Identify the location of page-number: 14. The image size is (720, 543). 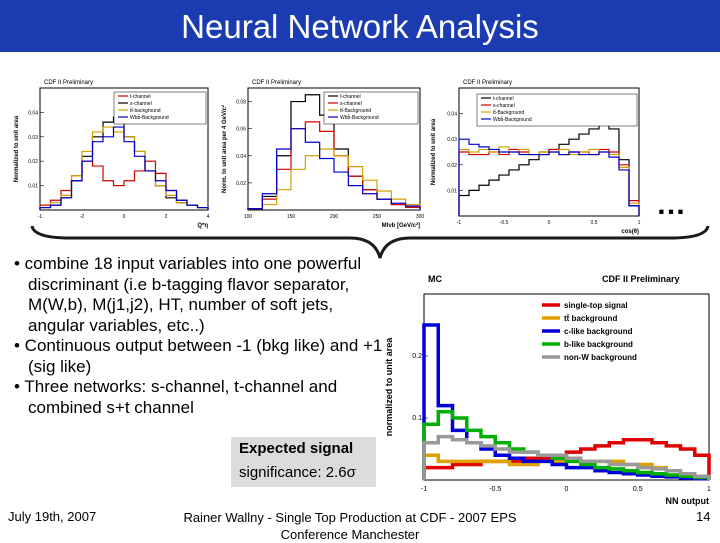
(703, 516).